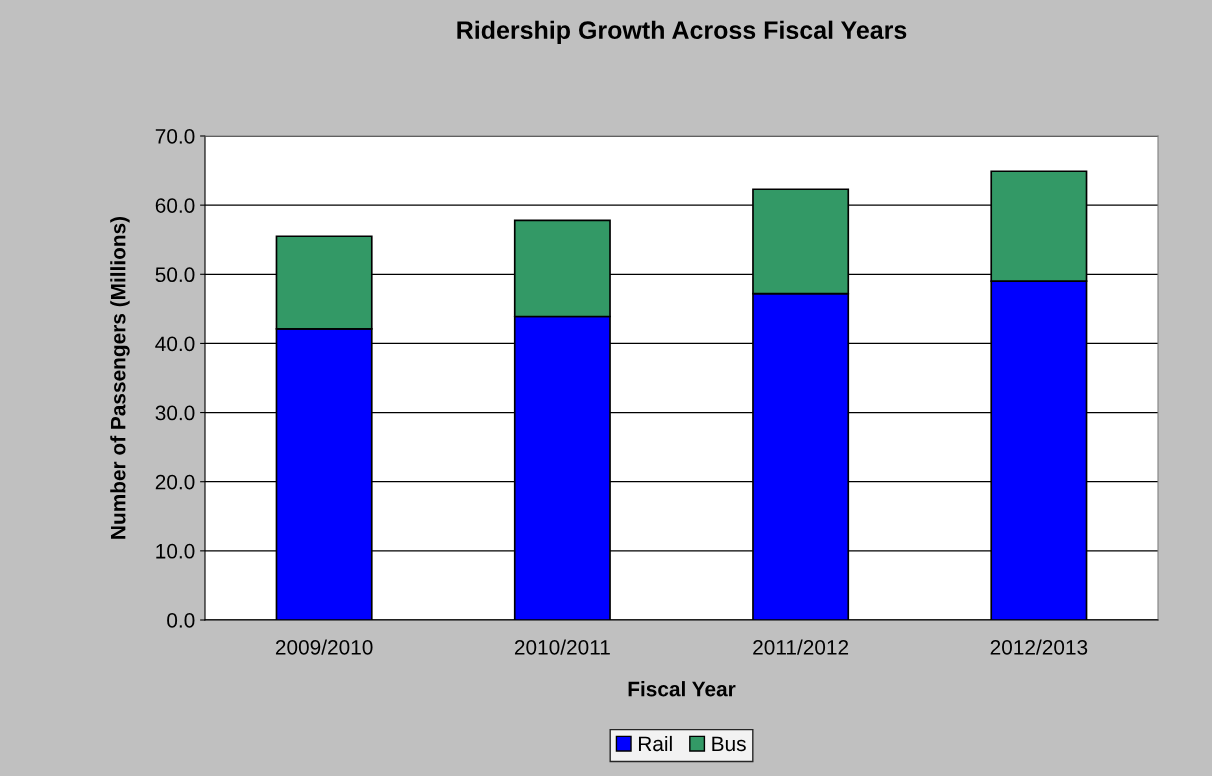  I want to click on y-tick-label: 50.0, so click(175, 275).